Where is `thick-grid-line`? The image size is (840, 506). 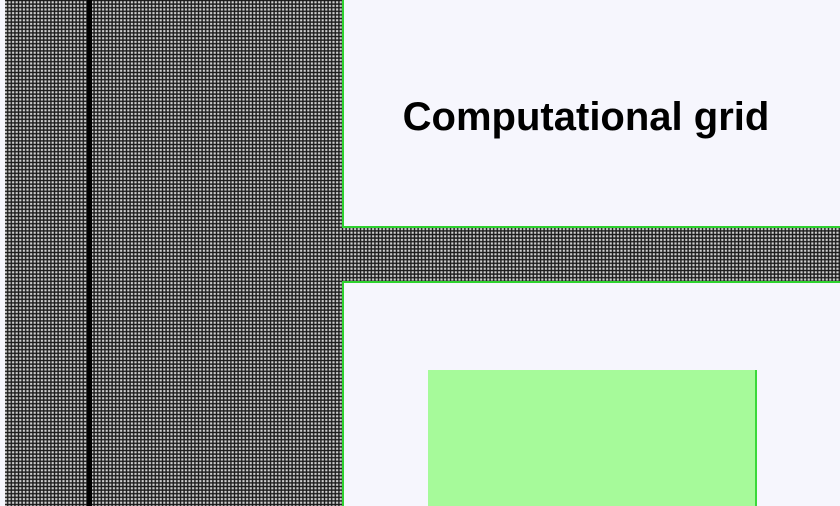
thick-grid-line is located at coordinates (89, 253).